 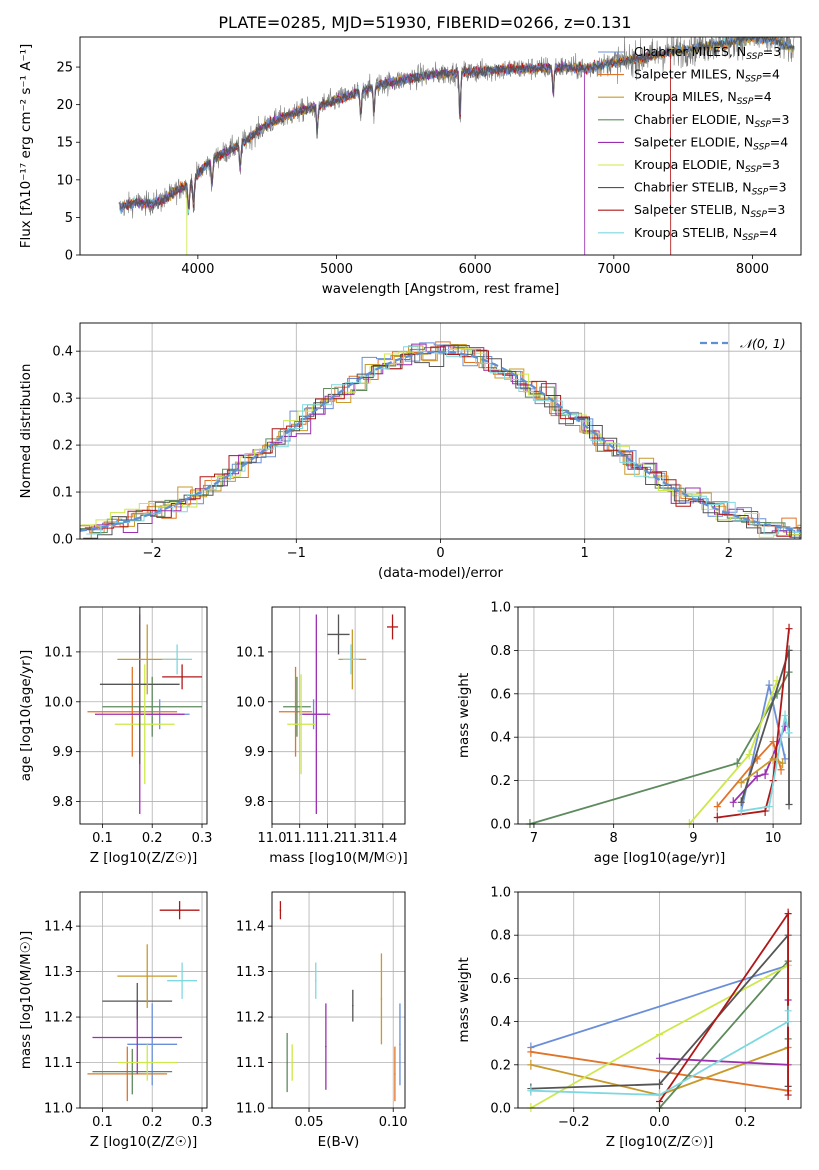 I want to click on x-tick-label: 8000, so click(x=752, y=269).